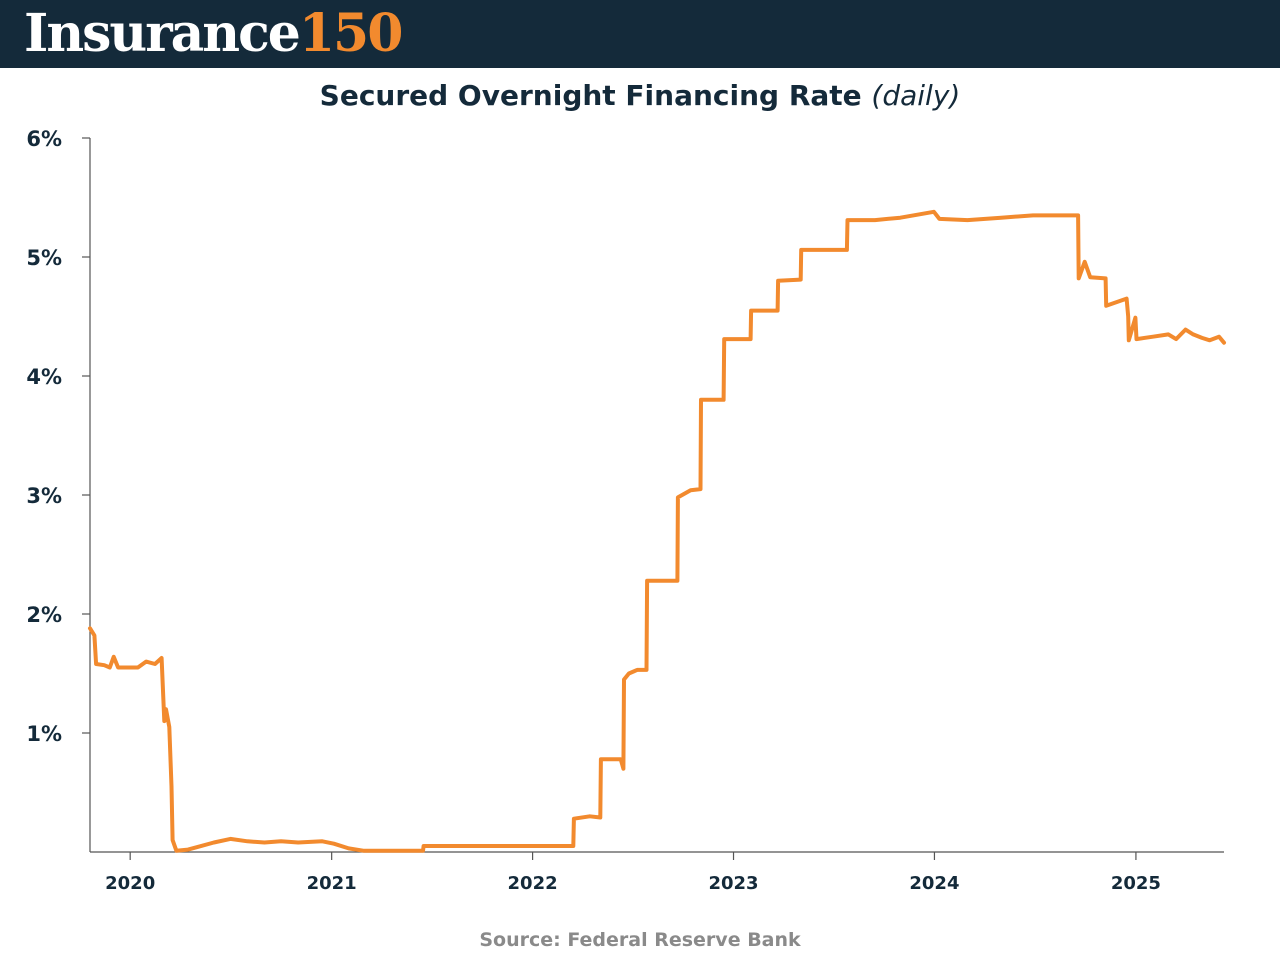 The height and width of the screenshot is (960, 1280). What do you see at coordinates (332, 883) in the screenshot?
I see `x-tick-label: 2021` at bounding box center [332, 883].